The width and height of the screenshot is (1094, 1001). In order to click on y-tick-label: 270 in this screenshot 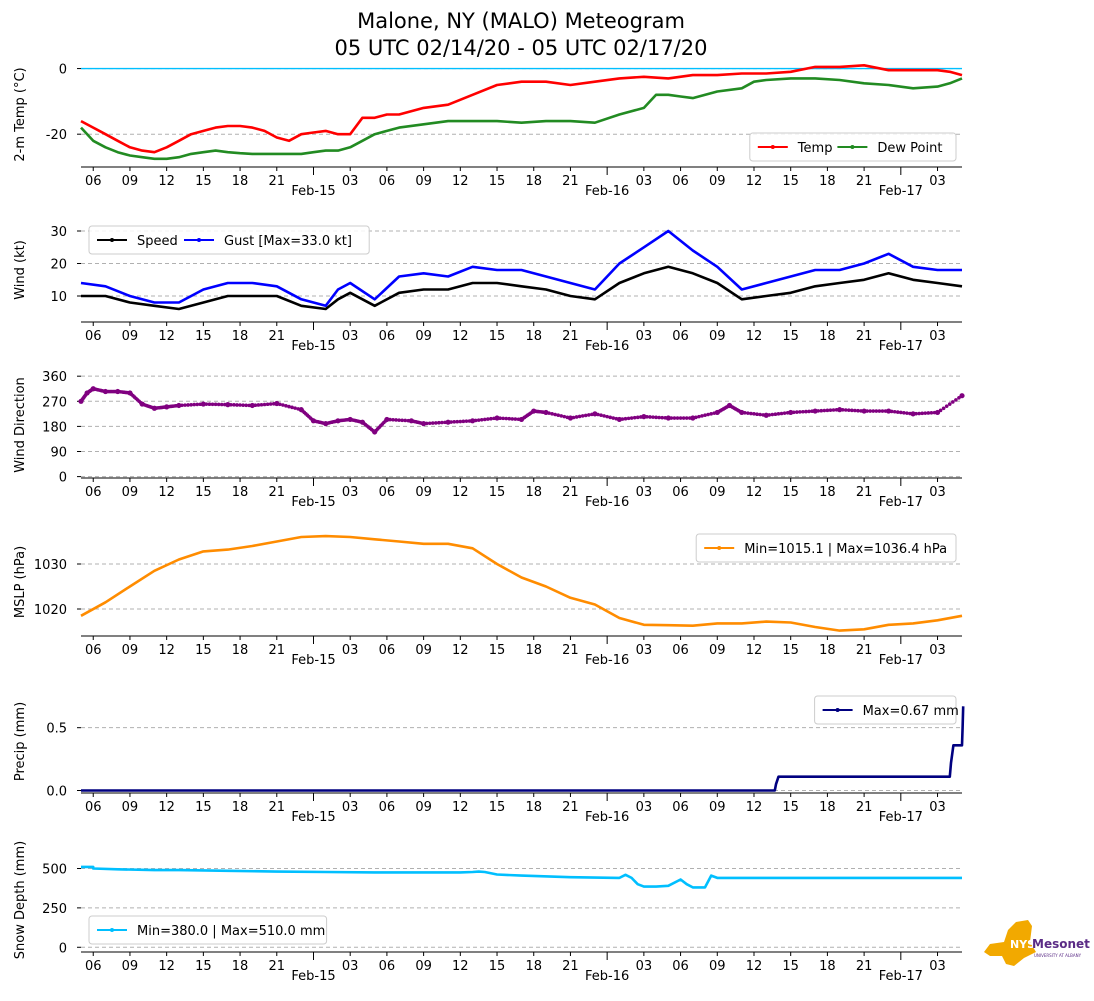, I will do `click(54, 402)`.